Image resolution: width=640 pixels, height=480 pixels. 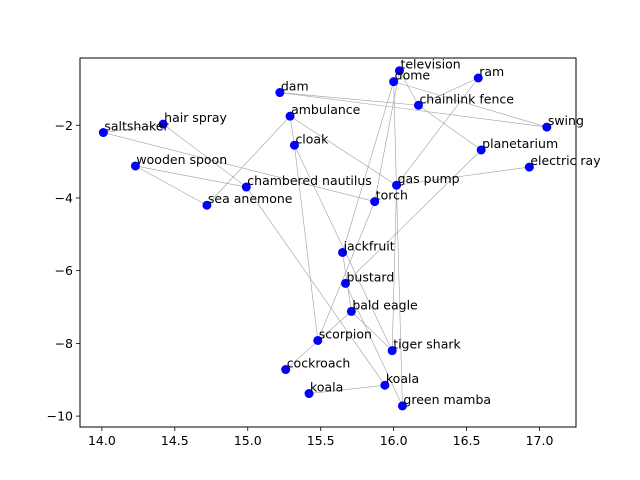 What do you see at coordinates (250, 198) in the screenshot?
I see `point-label: sea anemone` at bounding box center [250, 198].